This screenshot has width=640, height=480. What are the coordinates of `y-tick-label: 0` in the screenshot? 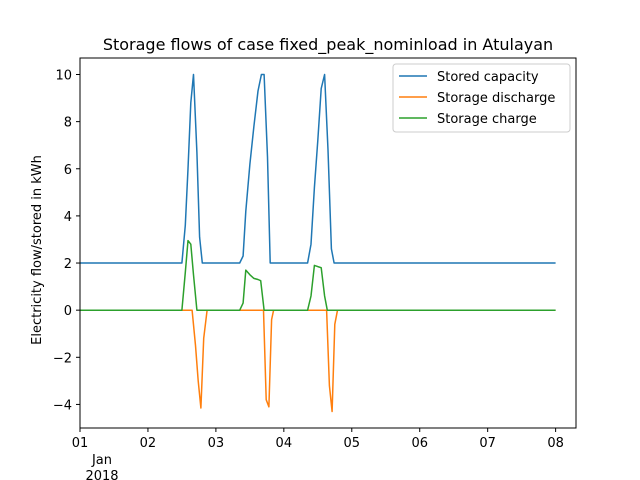 It's located at (68, 311).